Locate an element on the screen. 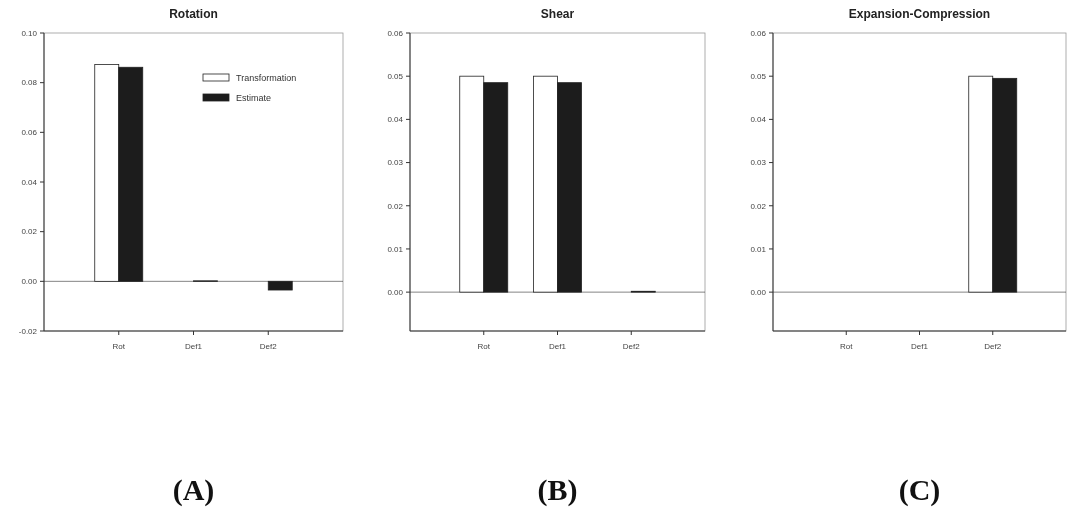  legend-label: Estimate is located at coordinates (254, 98).